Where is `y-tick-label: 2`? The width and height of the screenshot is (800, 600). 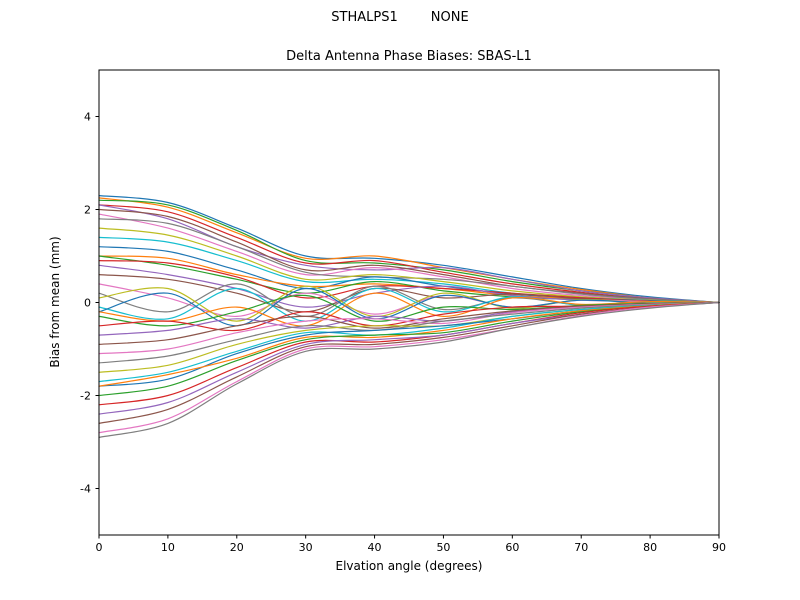 y-tick-label: 2 is located at coordinates (87, 210).